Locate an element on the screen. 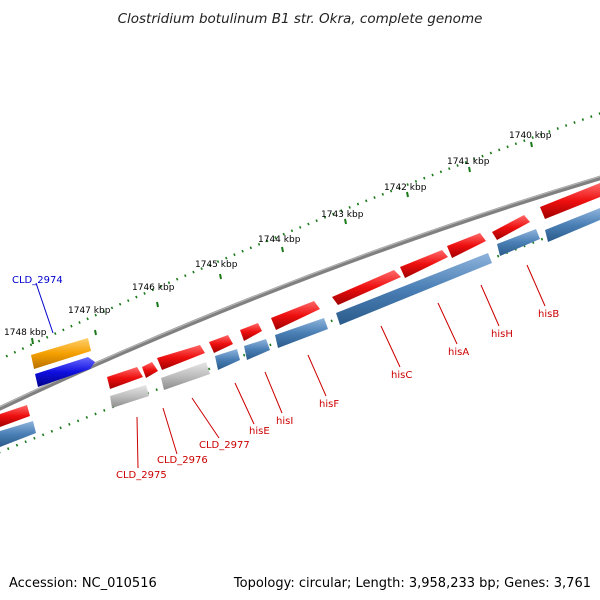 The width and height of the screenshot is (600, 600). gene-label-hisA: hisA is located at coordinates (458, 352).